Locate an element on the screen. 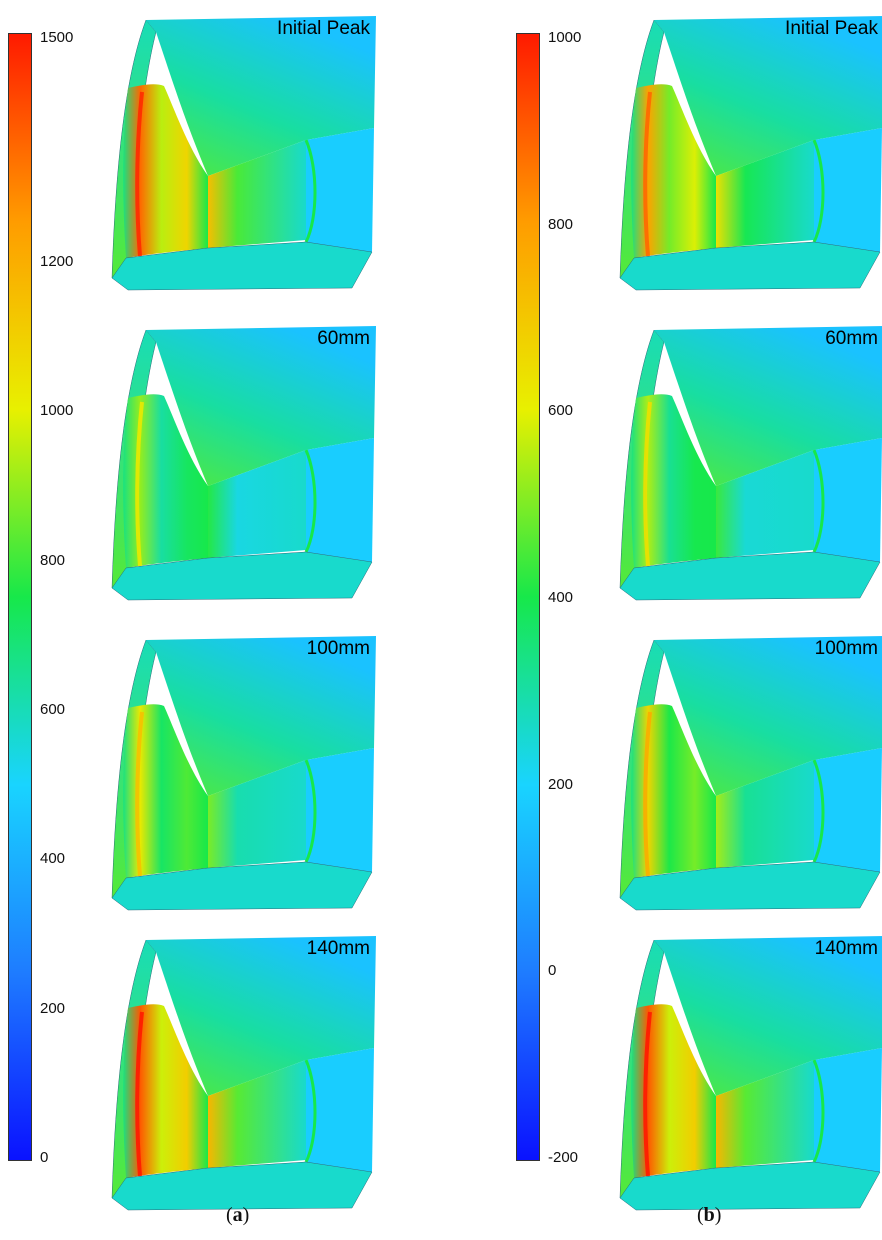 Image resolution: width=882 pixels, height=1240 pixels. colorbar-b-tick-label: 1000 is located at coordinates (565, 37).